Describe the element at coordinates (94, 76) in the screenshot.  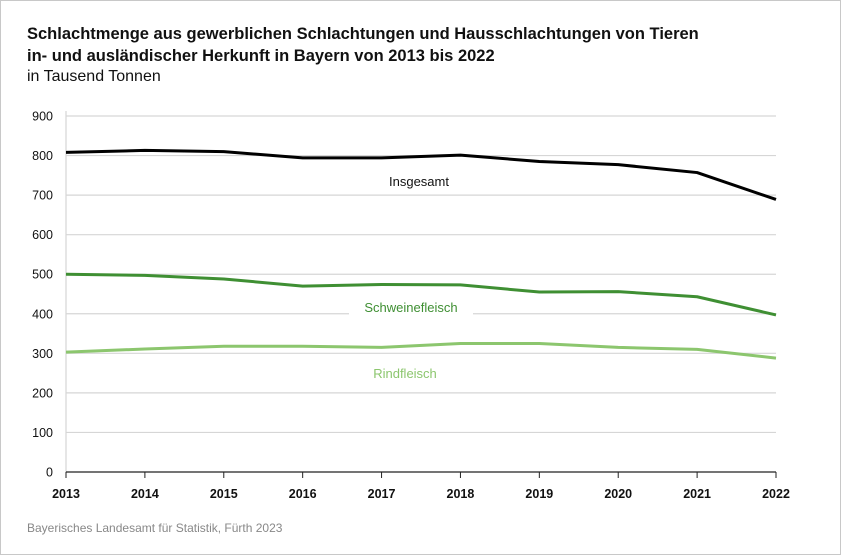
I see `chart-subtitle: in Tausend Tonnen` at that location.